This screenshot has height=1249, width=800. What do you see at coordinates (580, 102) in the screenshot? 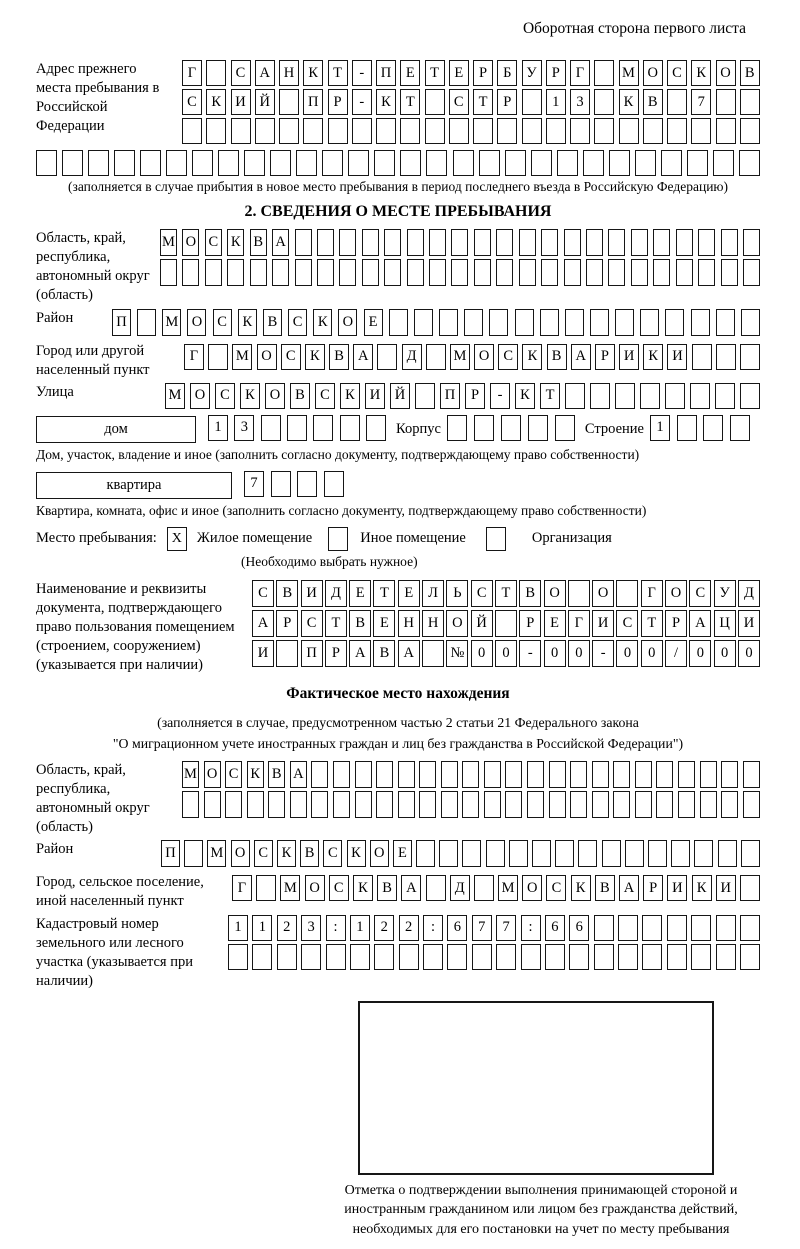
I see `char-box: 3` at bounding box center [580, 102].